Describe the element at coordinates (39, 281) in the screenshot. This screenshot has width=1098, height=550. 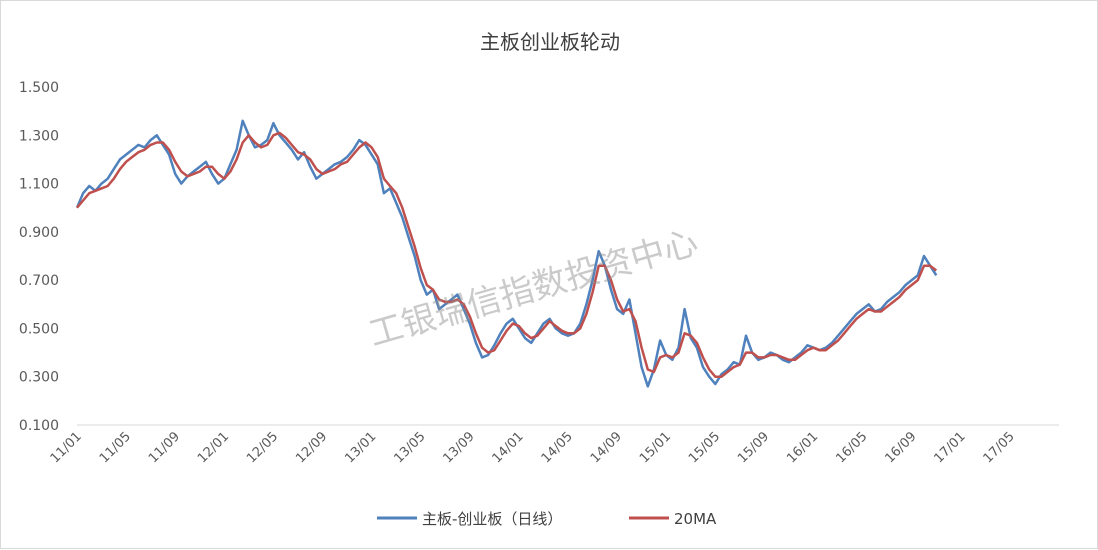
I see `y-tick-label: 0.700` at that location.